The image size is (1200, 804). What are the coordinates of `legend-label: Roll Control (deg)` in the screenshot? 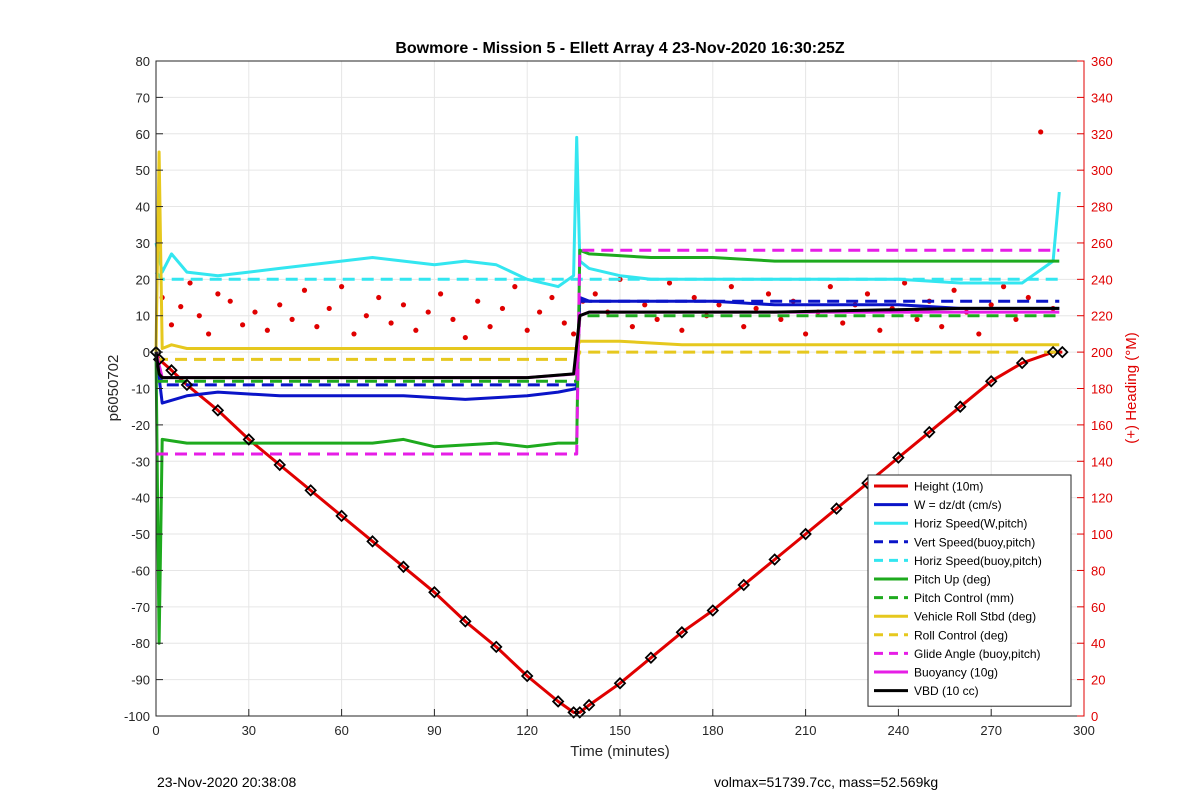 It's located at (961, 635).